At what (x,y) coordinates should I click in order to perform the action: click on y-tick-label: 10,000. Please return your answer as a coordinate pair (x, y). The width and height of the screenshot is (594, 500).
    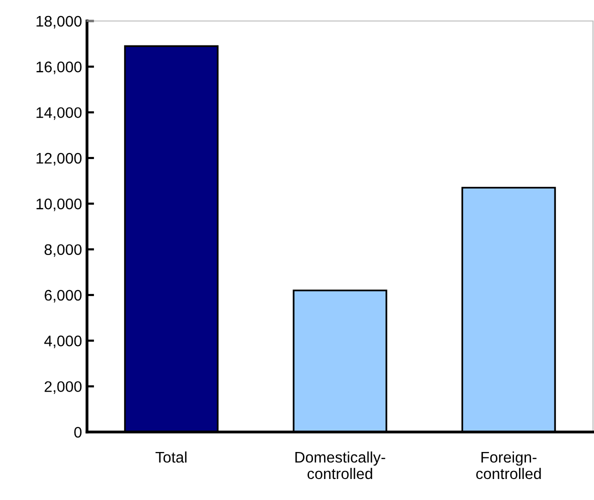
    Looking at the image, I should click on (59, 205).